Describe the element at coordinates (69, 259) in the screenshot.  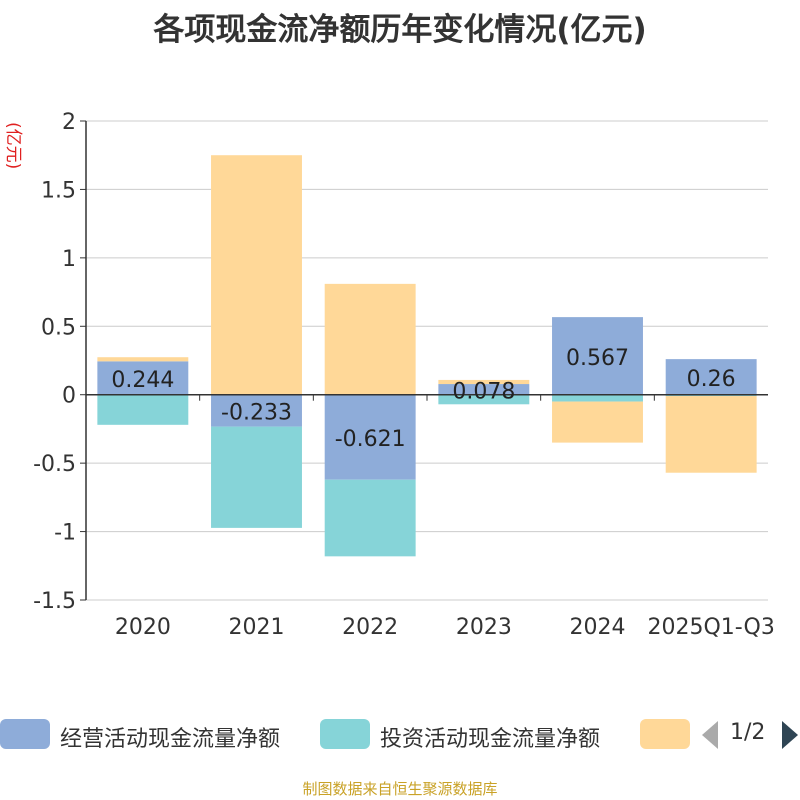
I see `y-tick-label: 1` at that location.